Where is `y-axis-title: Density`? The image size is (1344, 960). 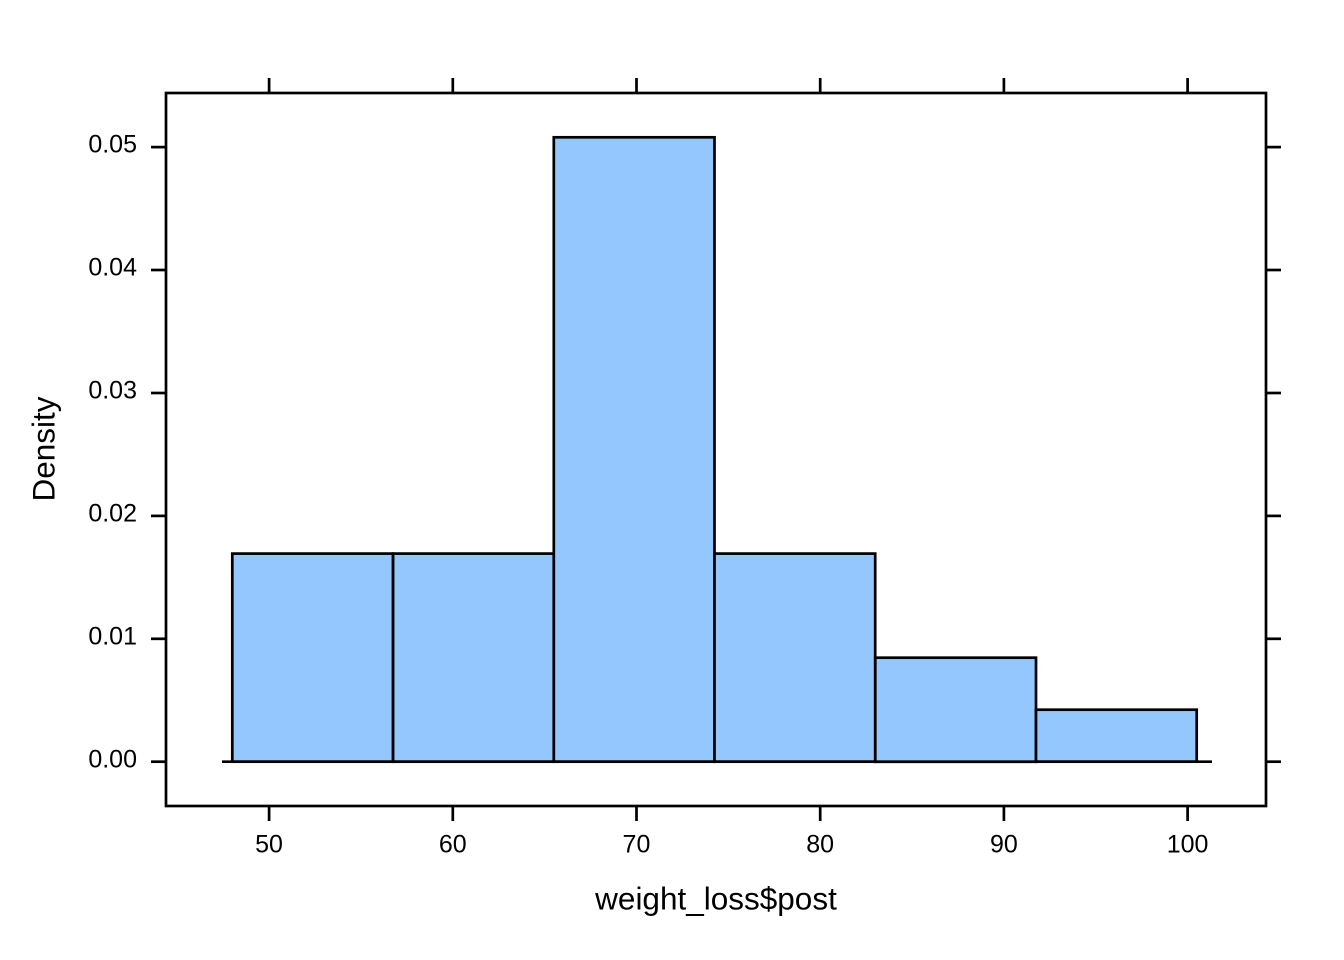
y-axis-title: Density is located at coordinates (43, 449).